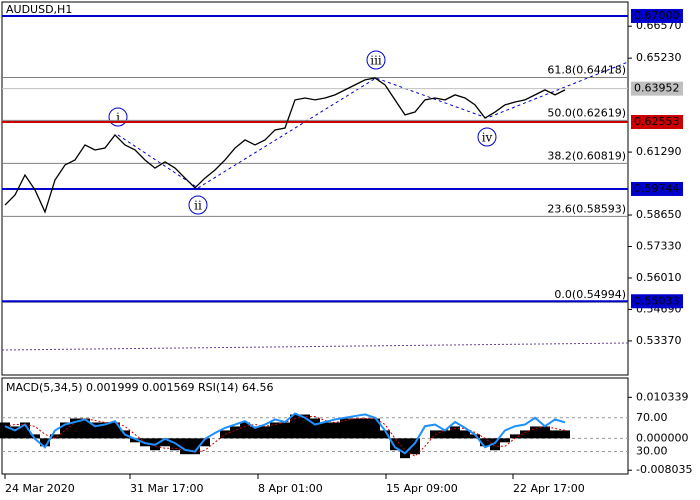  Describe the element at coordinates (586, 112) in the screenshot. I see `fib-label: 50.0(0.62619)` at that location.